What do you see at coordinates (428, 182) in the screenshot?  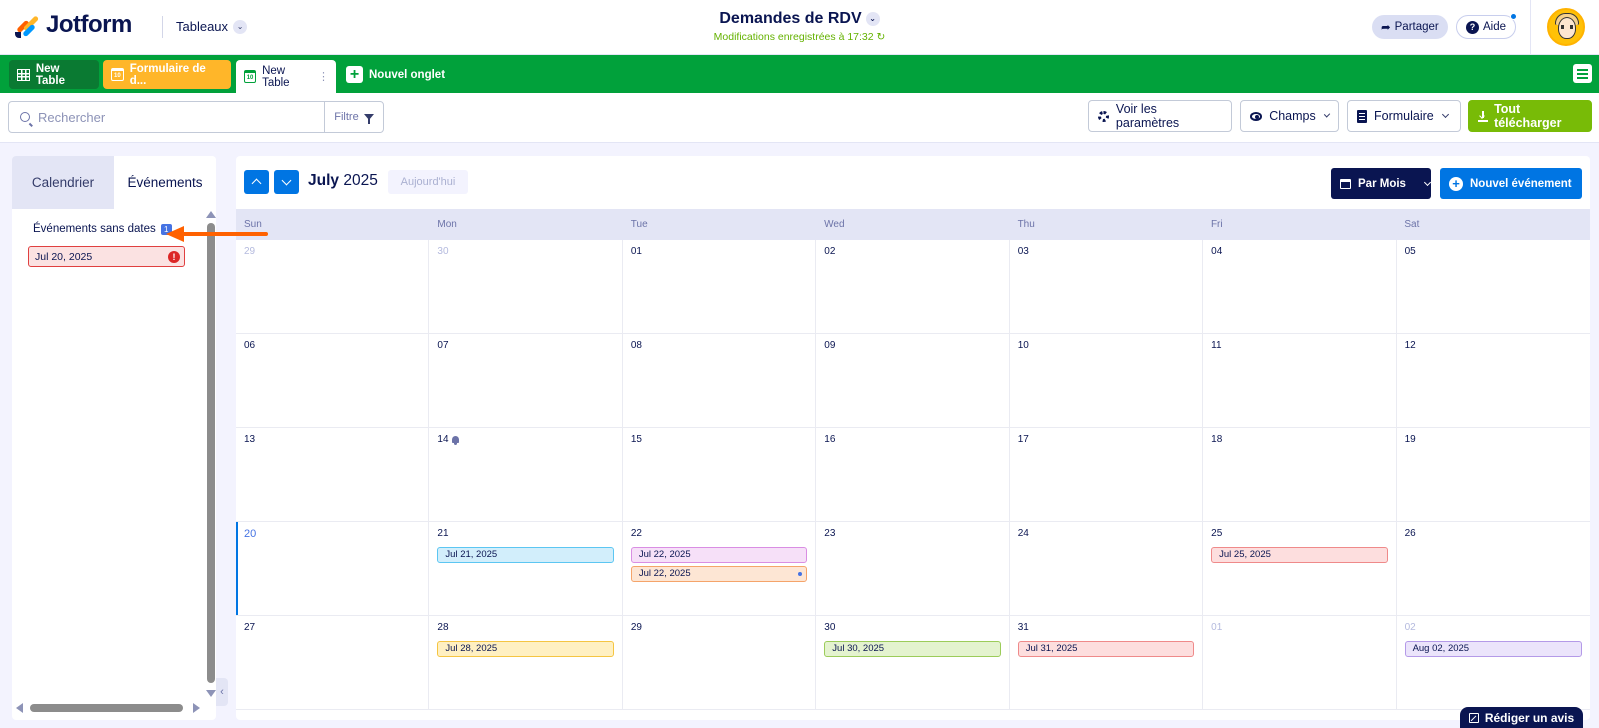 I see `today-button: Aujourd'hui` at bounding box center [428, 182].